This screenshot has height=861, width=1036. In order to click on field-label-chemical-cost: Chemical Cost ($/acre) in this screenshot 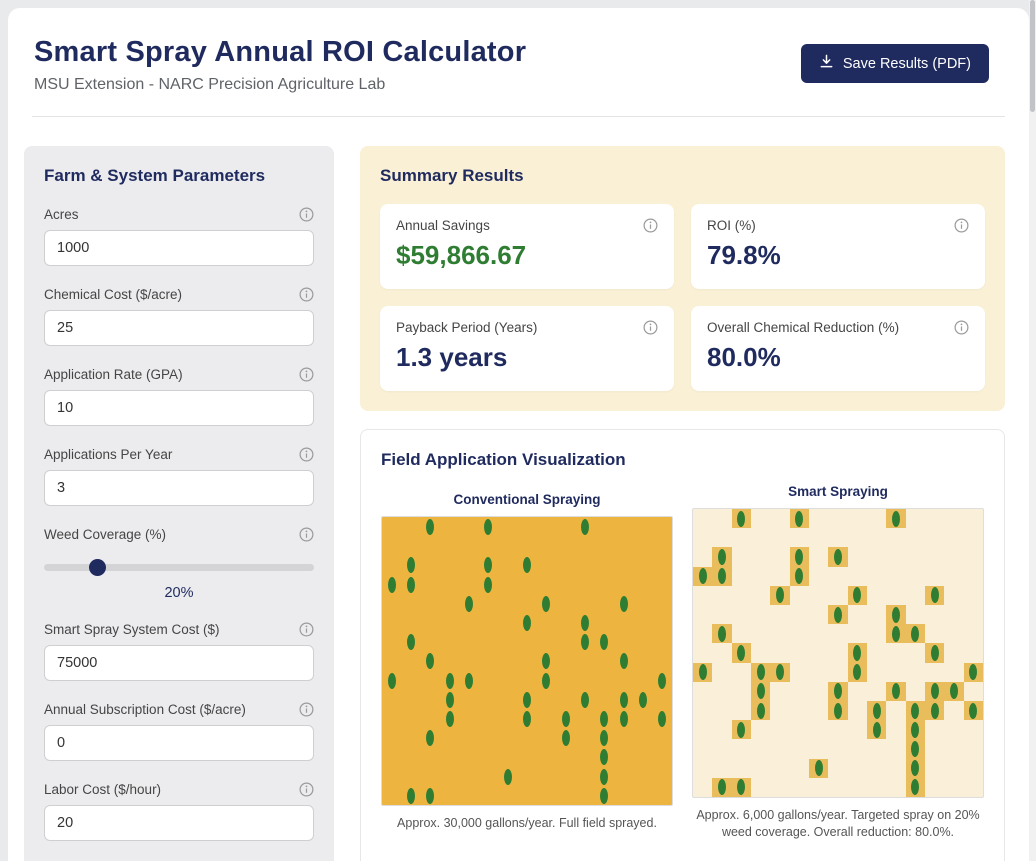, I will do `click(113, 294)`.